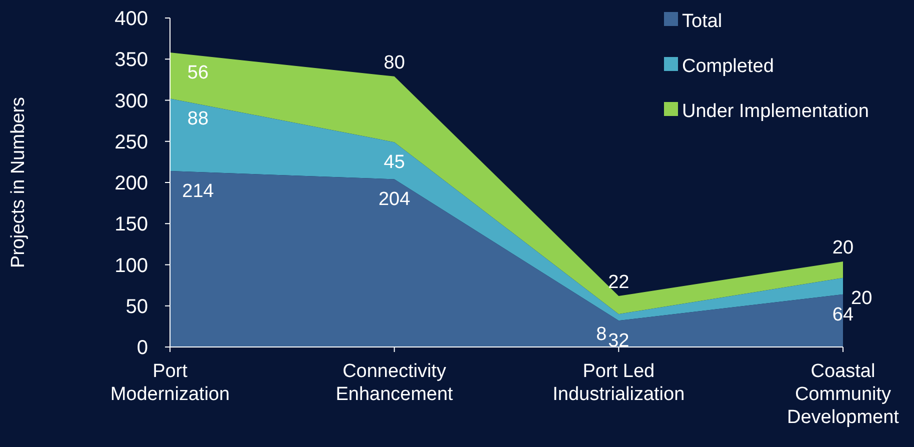  What do you see at coordinates (131, 60) in the screenshot?
I see `y-tick-label: 350` at bounding box center [131, 60].